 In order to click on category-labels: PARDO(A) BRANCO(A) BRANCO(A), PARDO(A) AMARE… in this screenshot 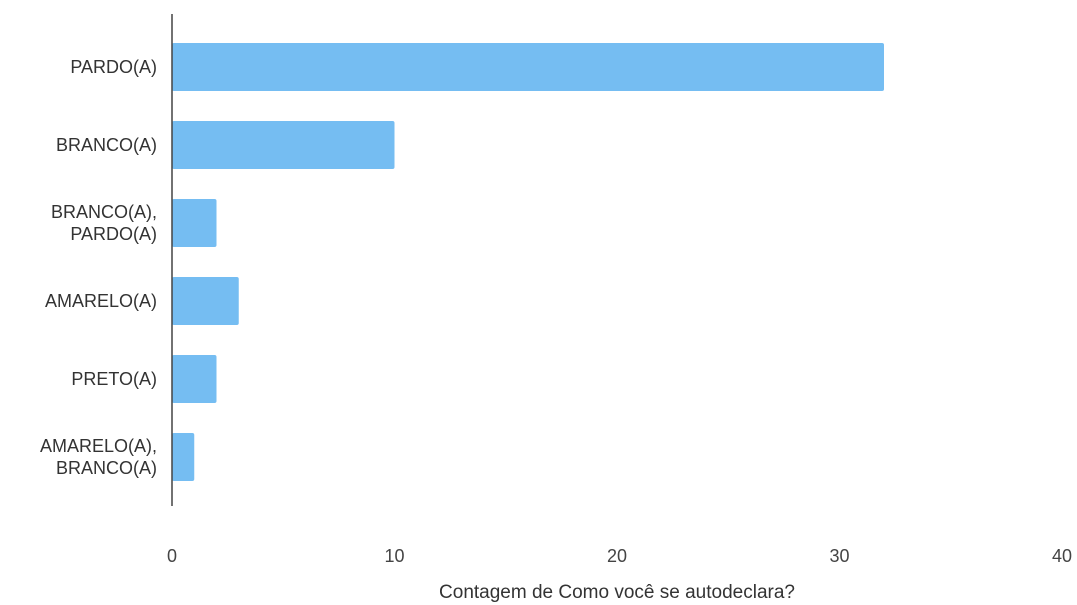, I will do `click(98, 267)`.